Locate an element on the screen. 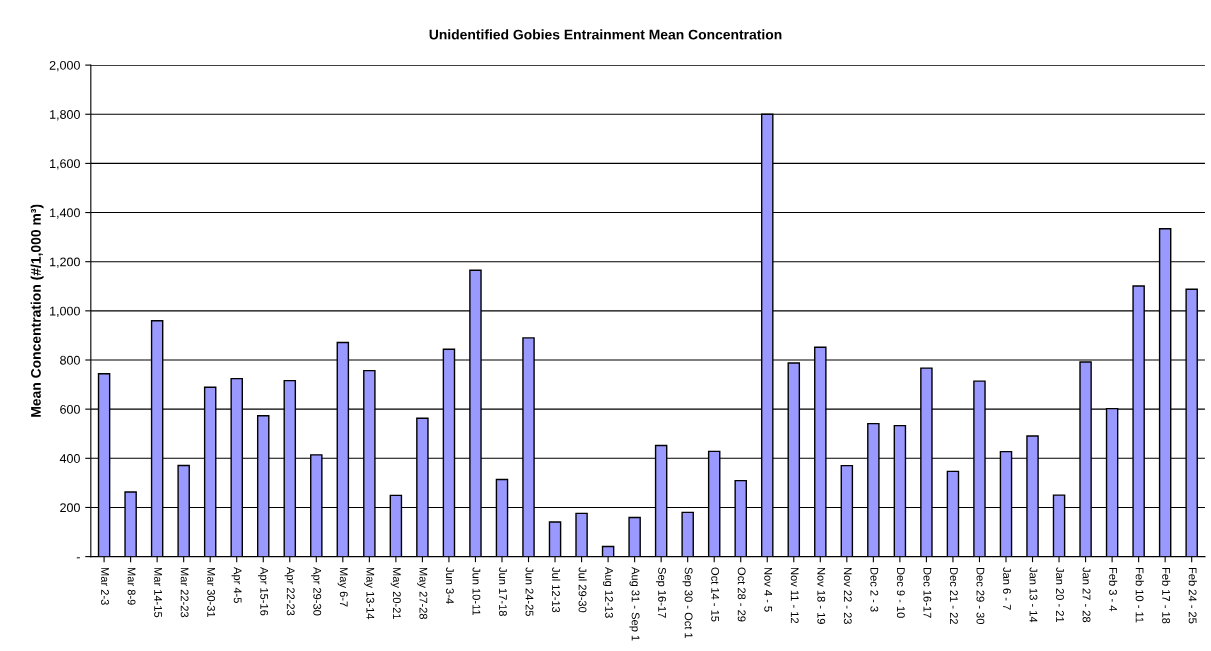  x-tick-label: Apr 22-23 is located at coordinates (289, 591).